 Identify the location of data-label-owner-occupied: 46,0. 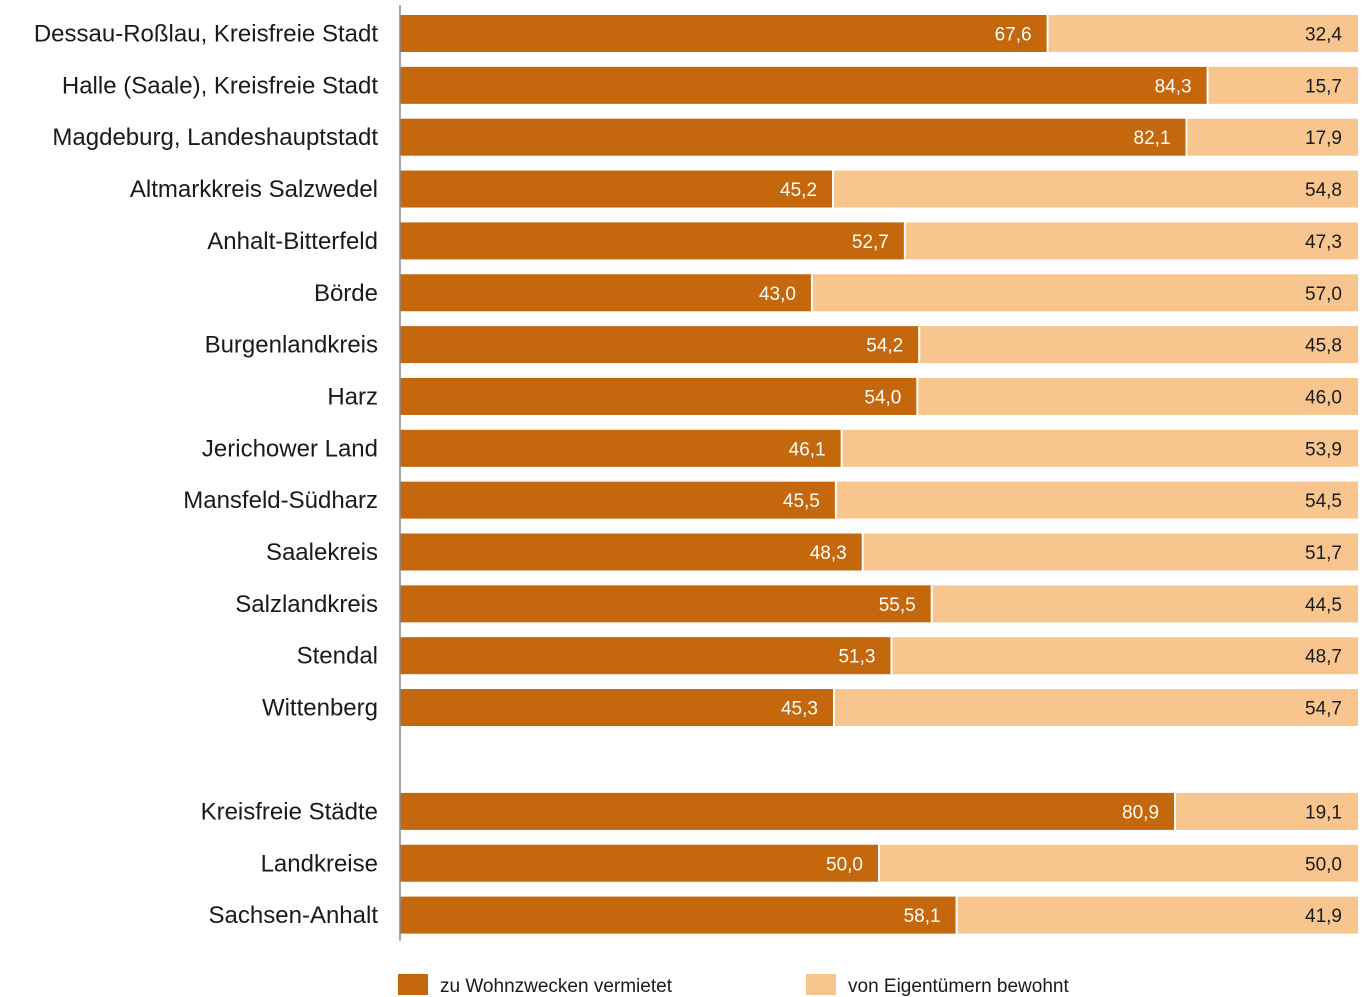
(1323, 397).